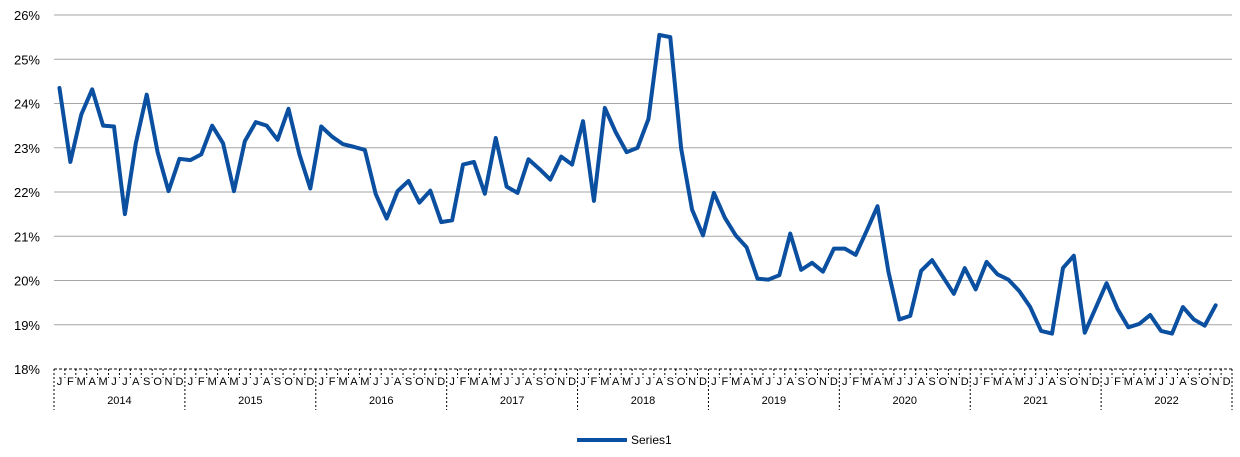  I want to click on y-tick-label: 22%, so click(27, 192).